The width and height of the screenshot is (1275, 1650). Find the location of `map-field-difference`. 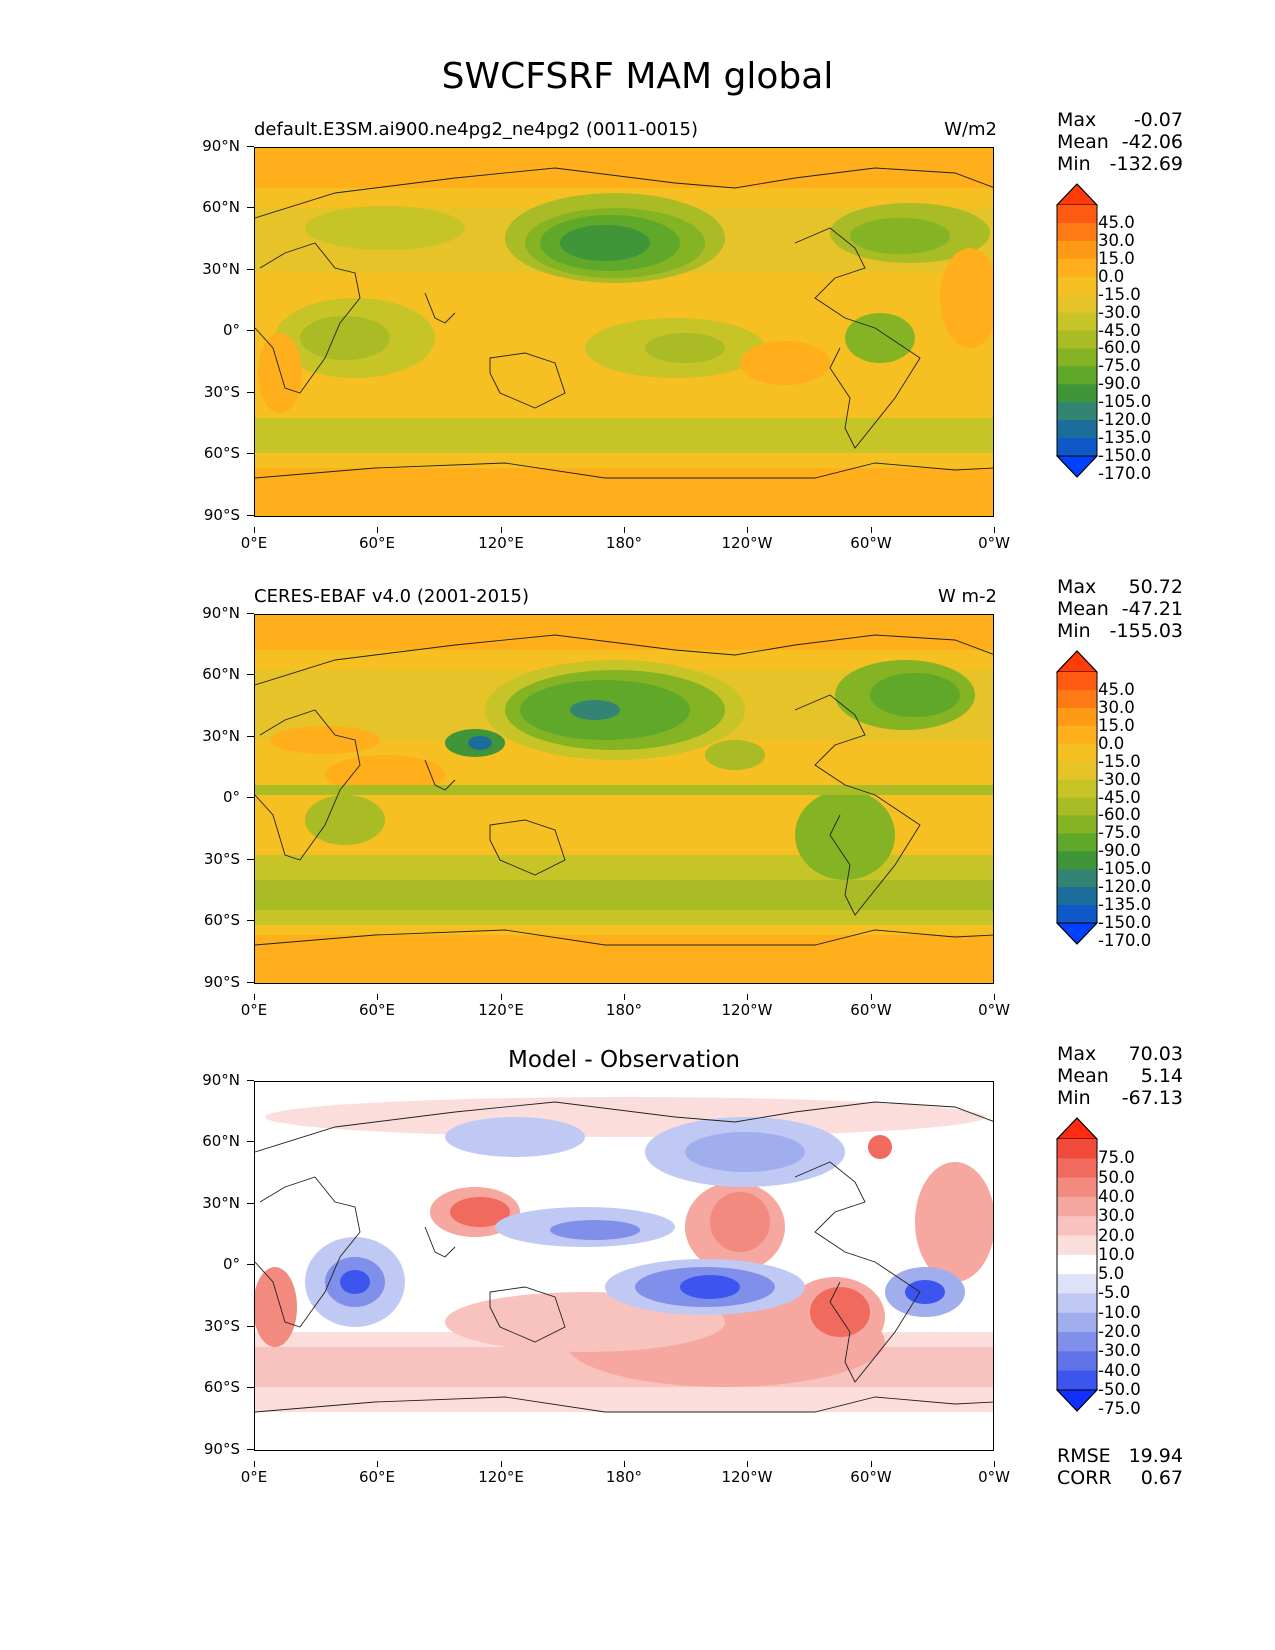

map-field-difference is located at coordinates (624, 1266).